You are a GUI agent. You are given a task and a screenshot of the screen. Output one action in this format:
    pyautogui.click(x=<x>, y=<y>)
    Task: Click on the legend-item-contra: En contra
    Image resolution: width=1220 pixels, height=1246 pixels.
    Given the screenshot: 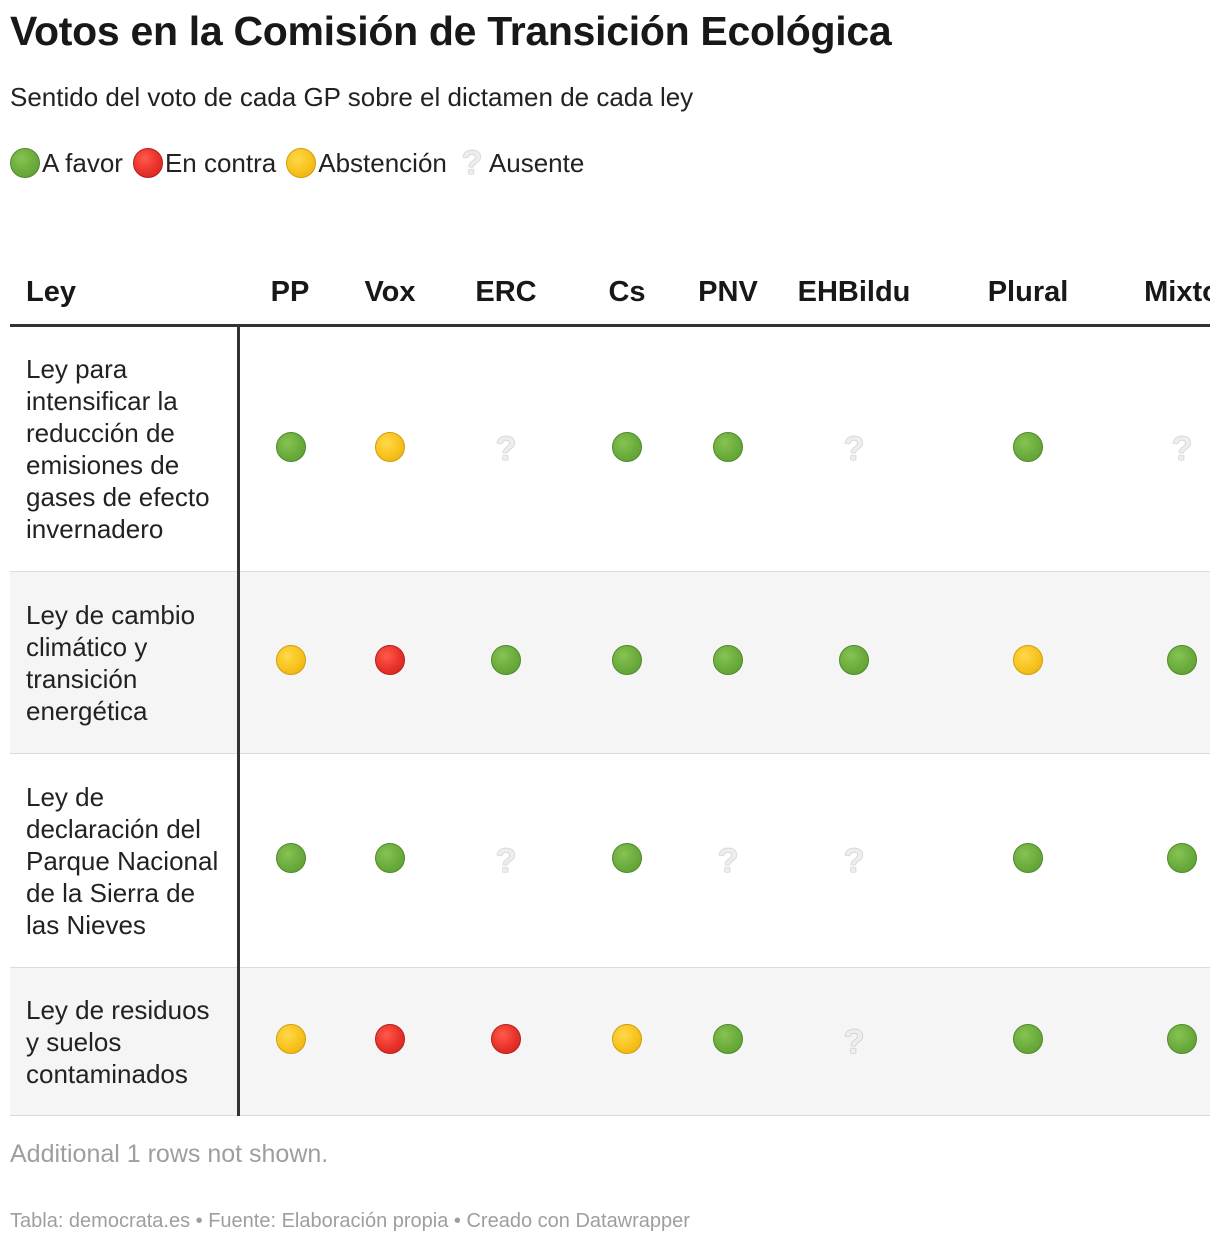 What is the action you would take?
    pyautogui.click(x=204, y=163)
    